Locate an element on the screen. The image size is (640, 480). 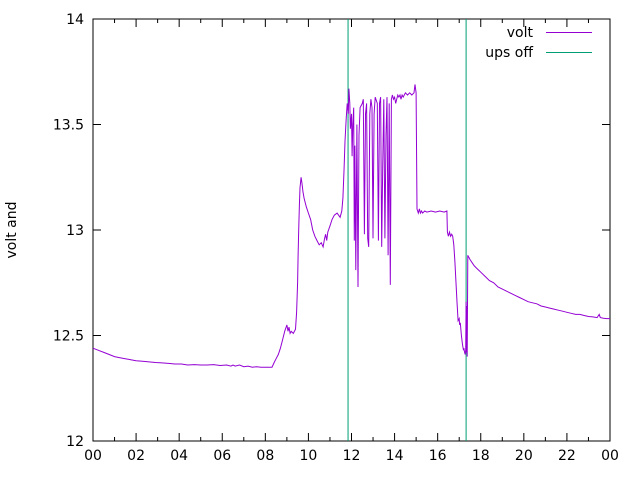
x-tick-label: 22 is located at coordinates (567, 456).